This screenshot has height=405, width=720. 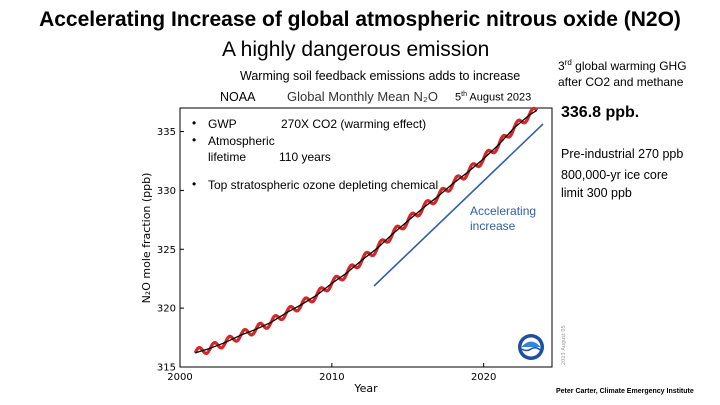 I want to click on x-tick-label: 2010, so click(x=331, y=377).